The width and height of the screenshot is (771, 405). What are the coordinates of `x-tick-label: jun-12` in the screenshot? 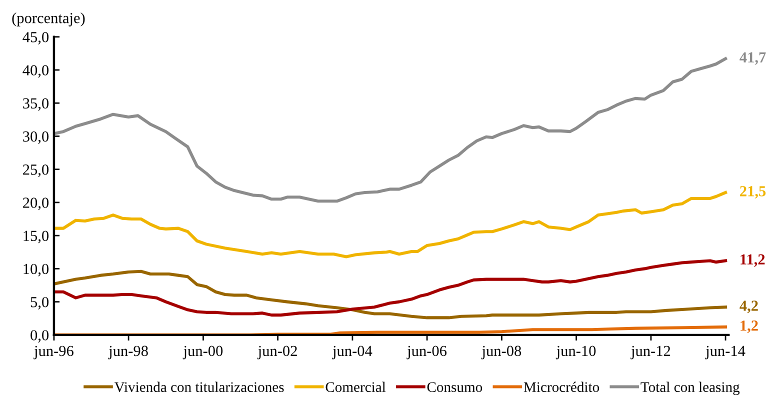 It's located at (650, 353).